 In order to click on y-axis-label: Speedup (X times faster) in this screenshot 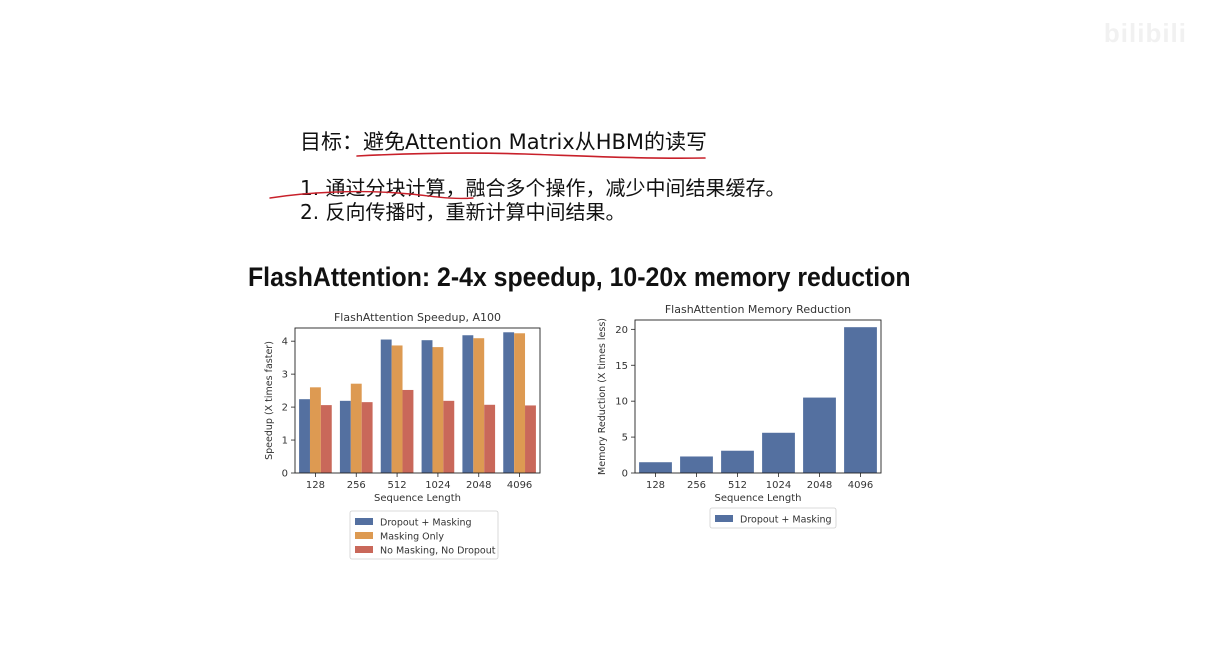, I will do `click(269, 400)`.